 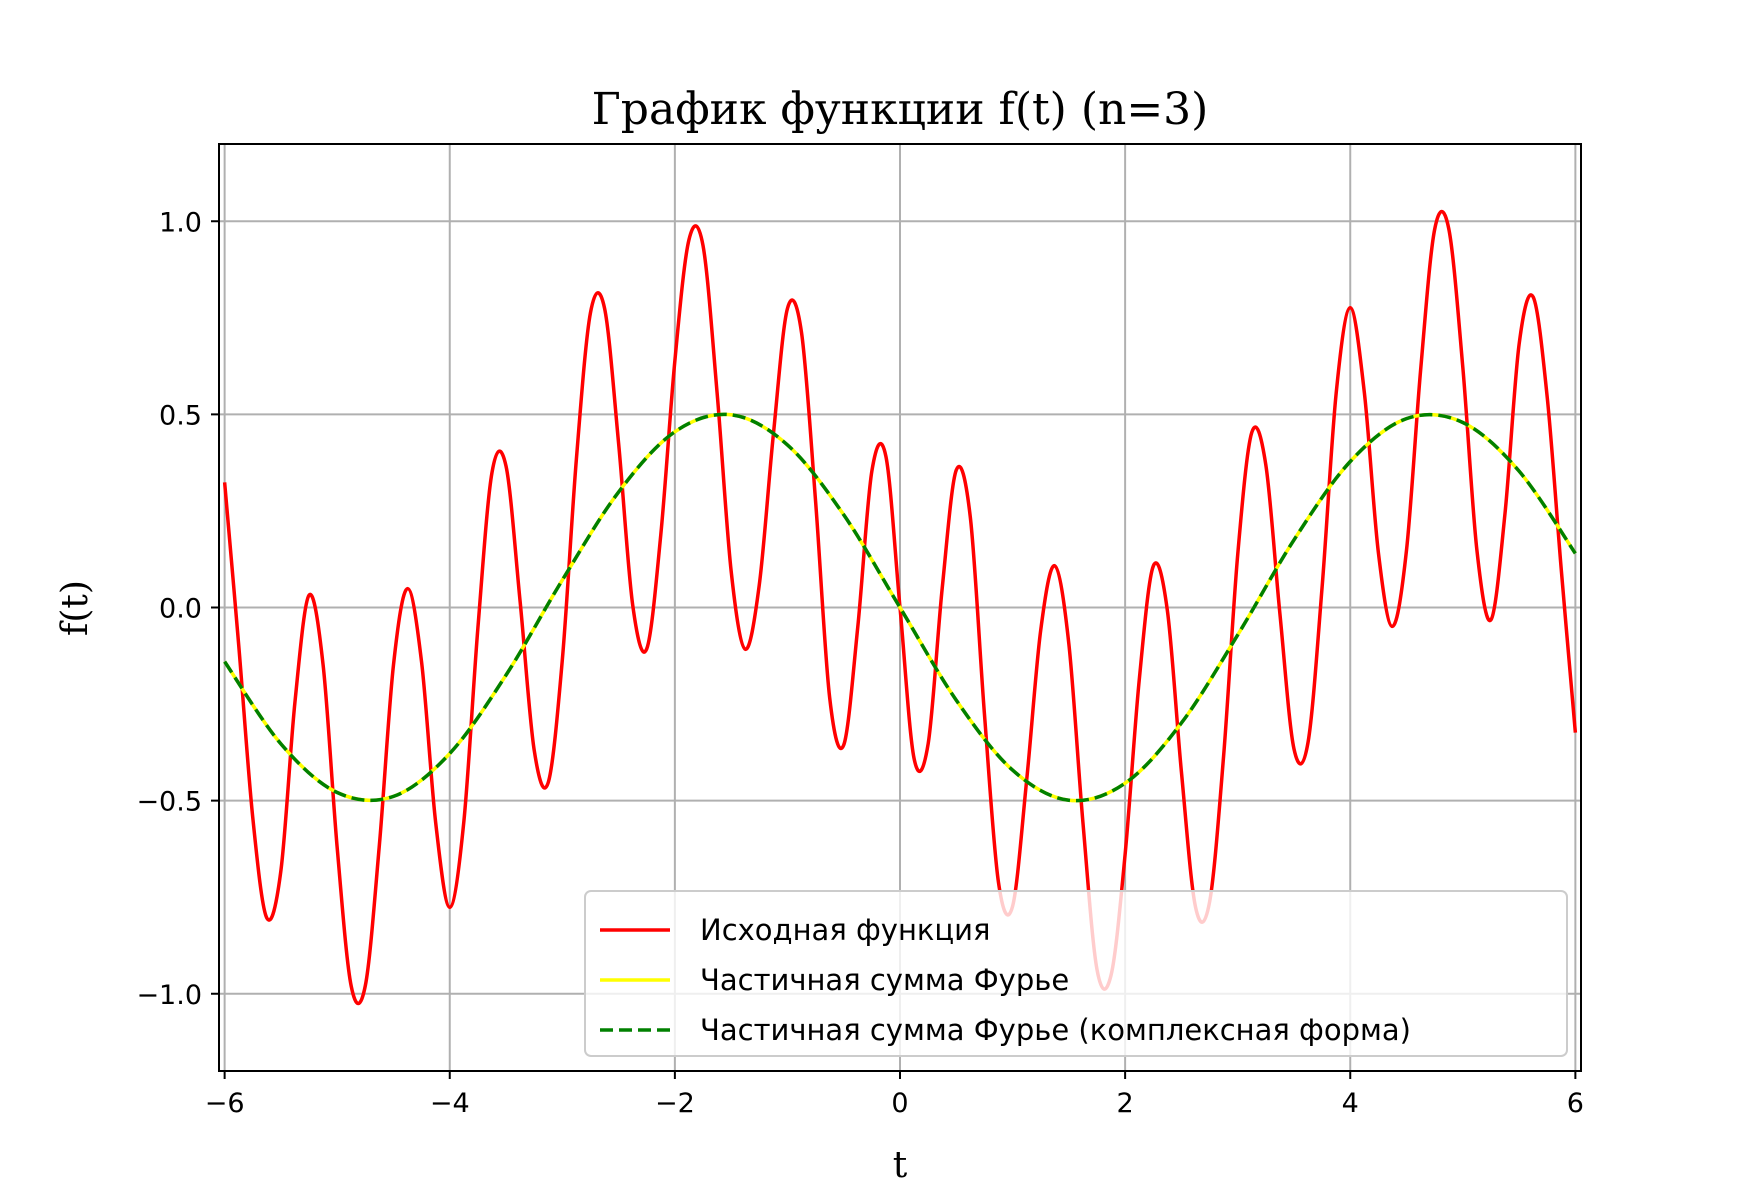 What do you see at coordinates (884, 980) in the screenshot?
I see `legend-label-fourier: Частичная сумма Фурье` at bounding box center [884, 980].